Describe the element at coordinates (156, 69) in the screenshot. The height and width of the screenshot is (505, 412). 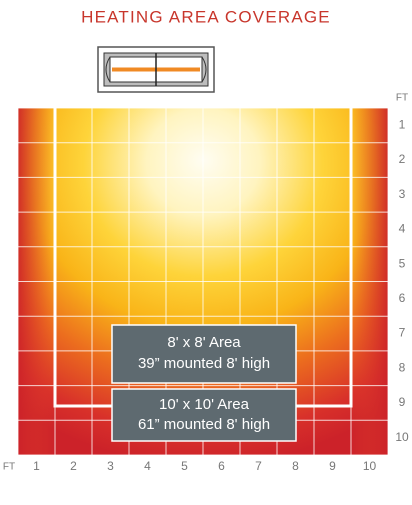
I see `heater-icon` at that location.